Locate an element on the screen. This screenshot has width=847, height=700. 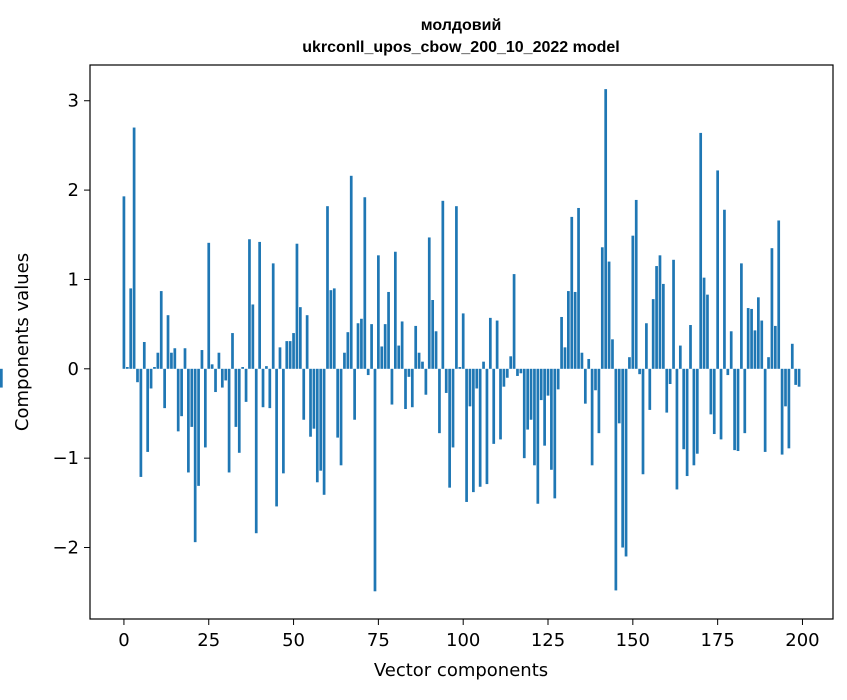
y-axis-ticks: −2 −1 0 1 2 3 is located at coordinates (71, 325).